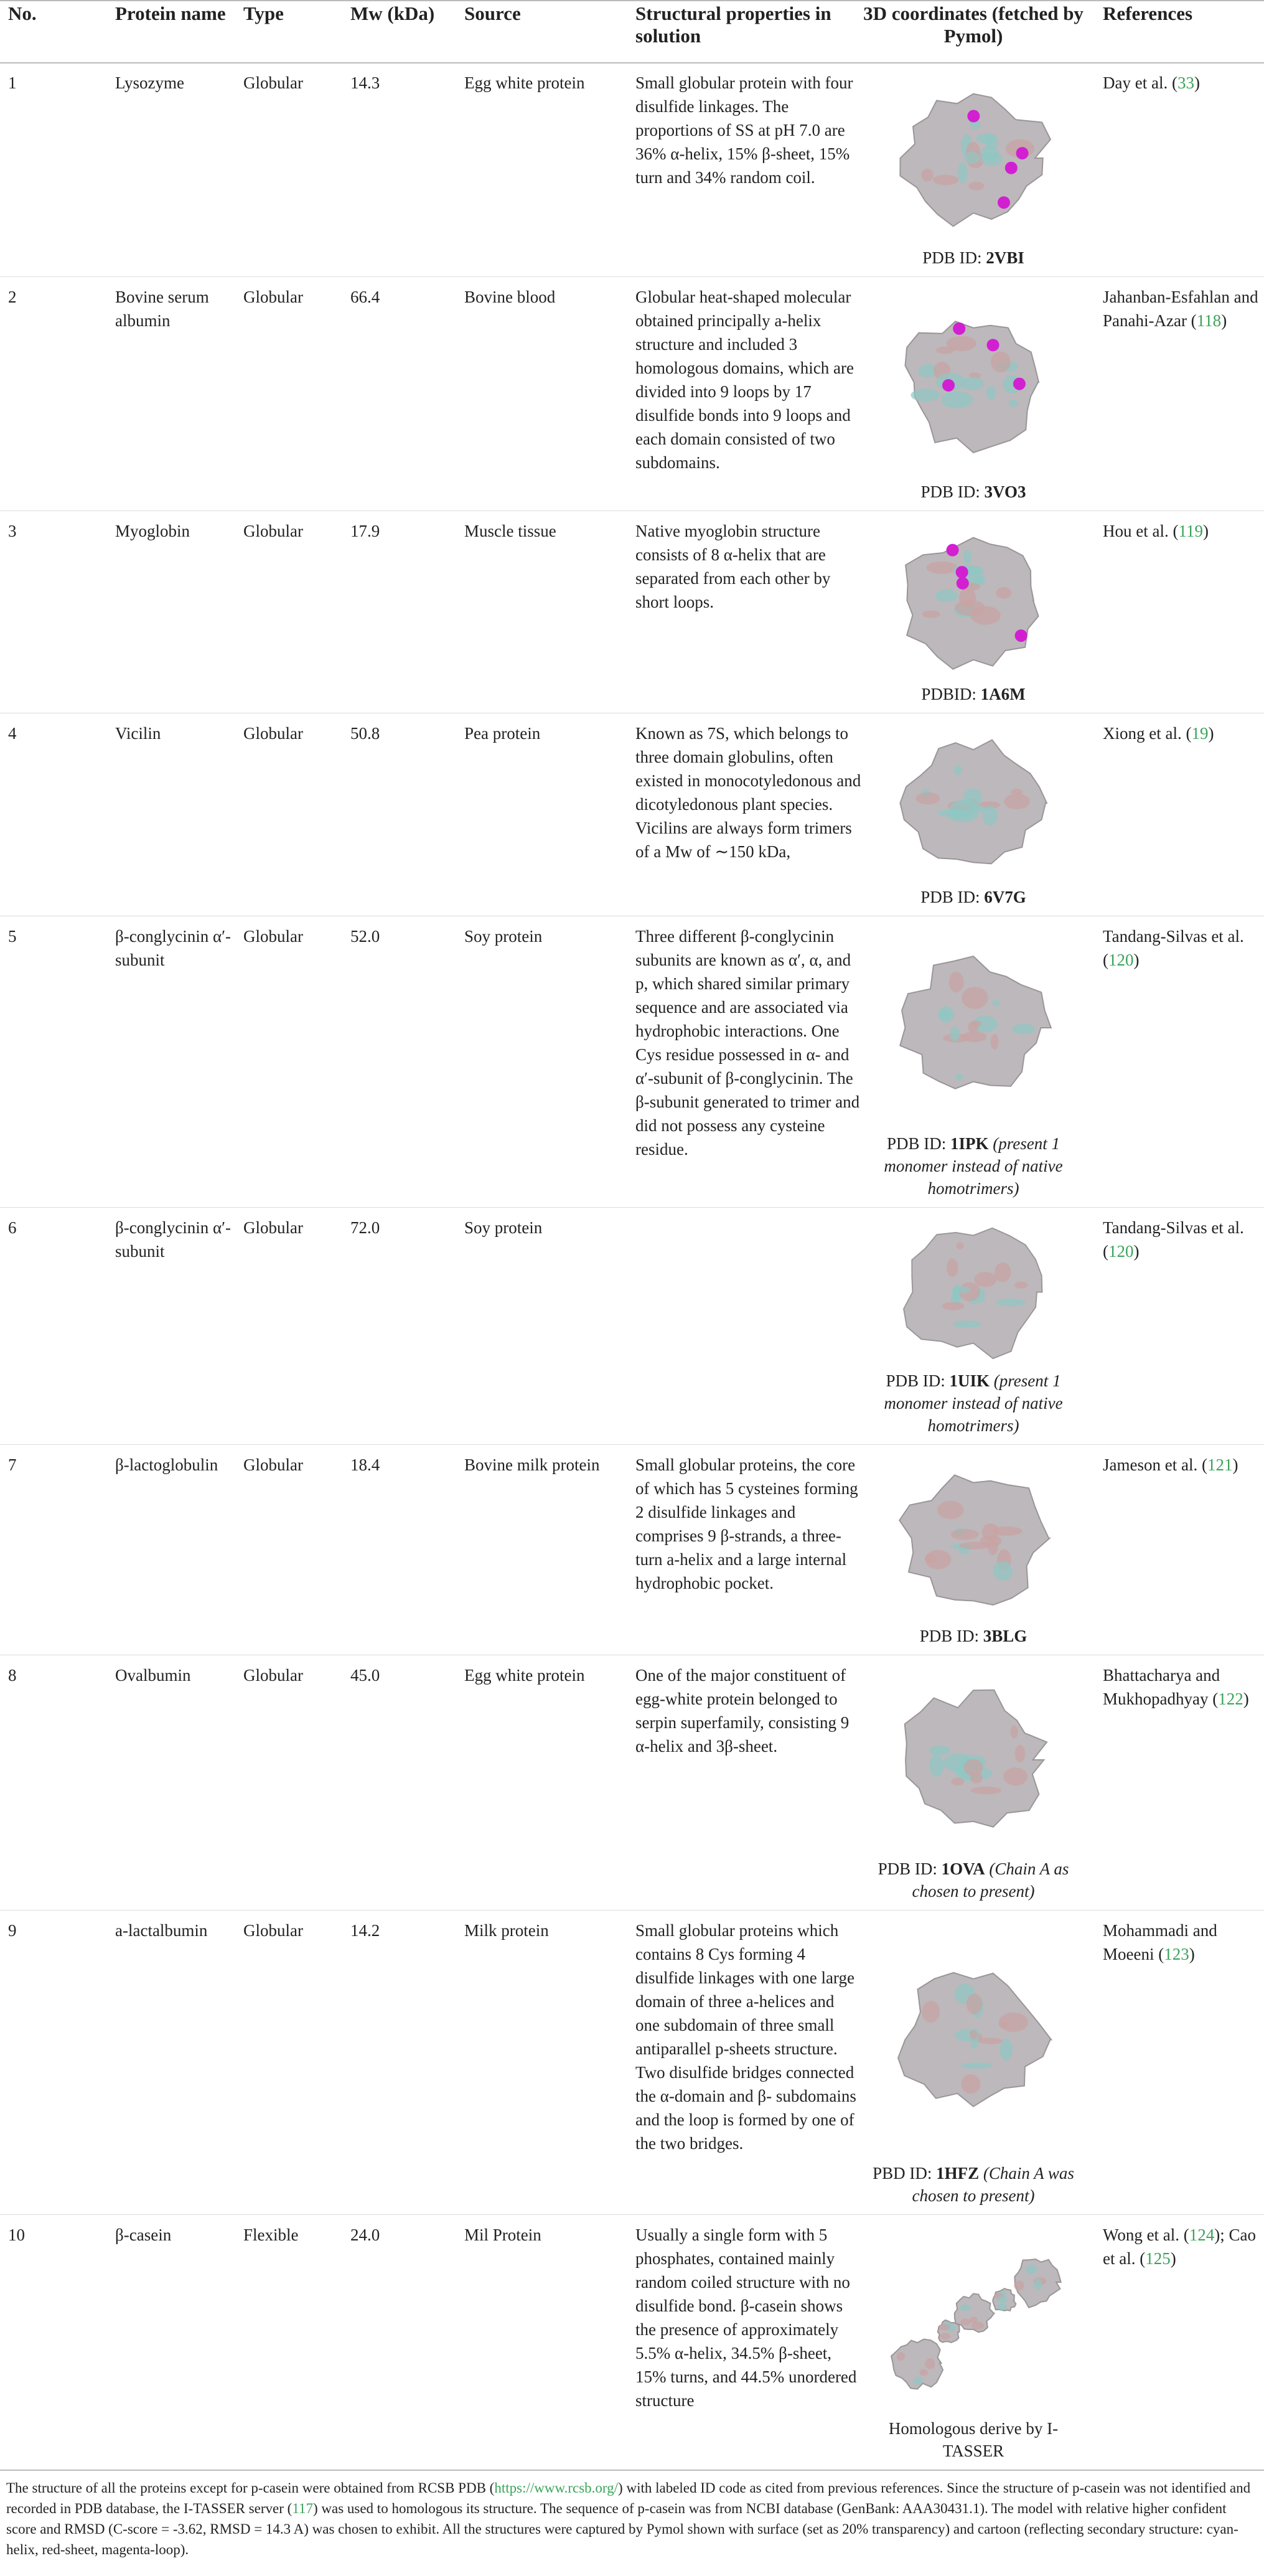  What do you see at coordinates (502, 733) in the screenshot?
I see `cell-source: Pea protein` at bounding box center [502, 733].